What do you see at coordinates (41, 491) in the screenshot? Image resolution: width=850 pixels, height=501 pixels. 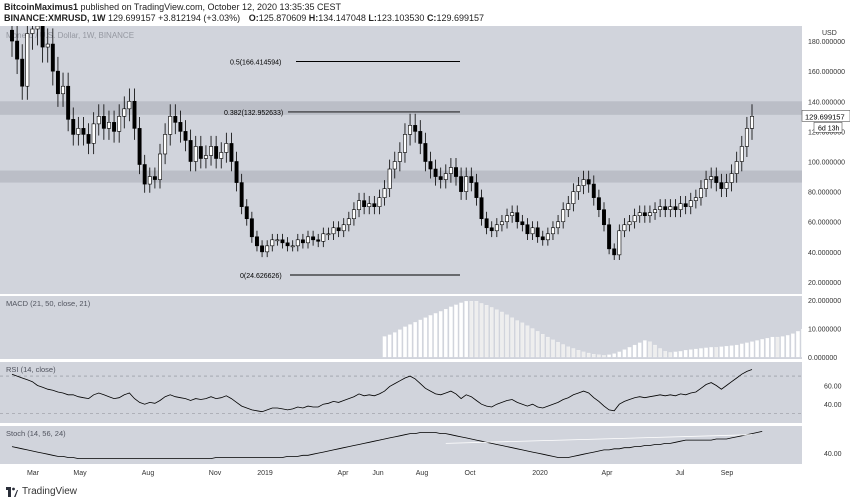 I see `tradingview-logo: TradingView` at bounding box center [41, 491].